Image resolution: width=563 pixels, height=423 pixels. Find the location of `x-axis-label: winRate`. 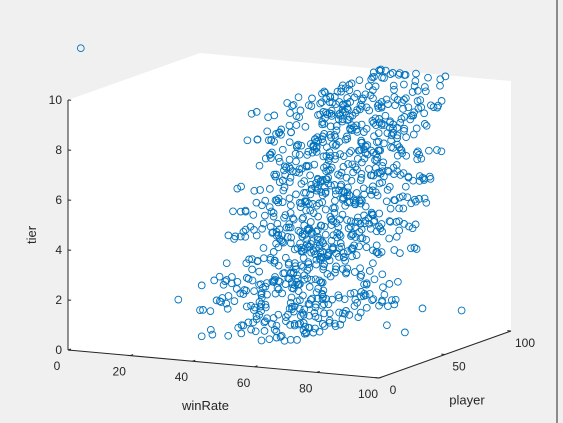

x-axis-label: winRate is located at coordinates (205, 405).